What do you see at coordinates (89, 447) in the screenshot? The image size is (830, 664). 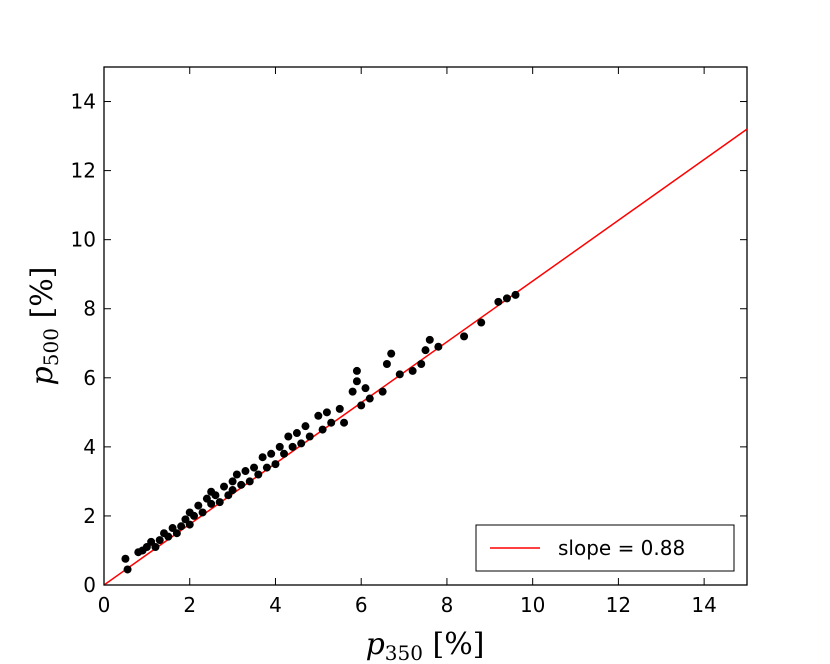 I see `y-tick-label: 4` at bounding box center [89, 447].